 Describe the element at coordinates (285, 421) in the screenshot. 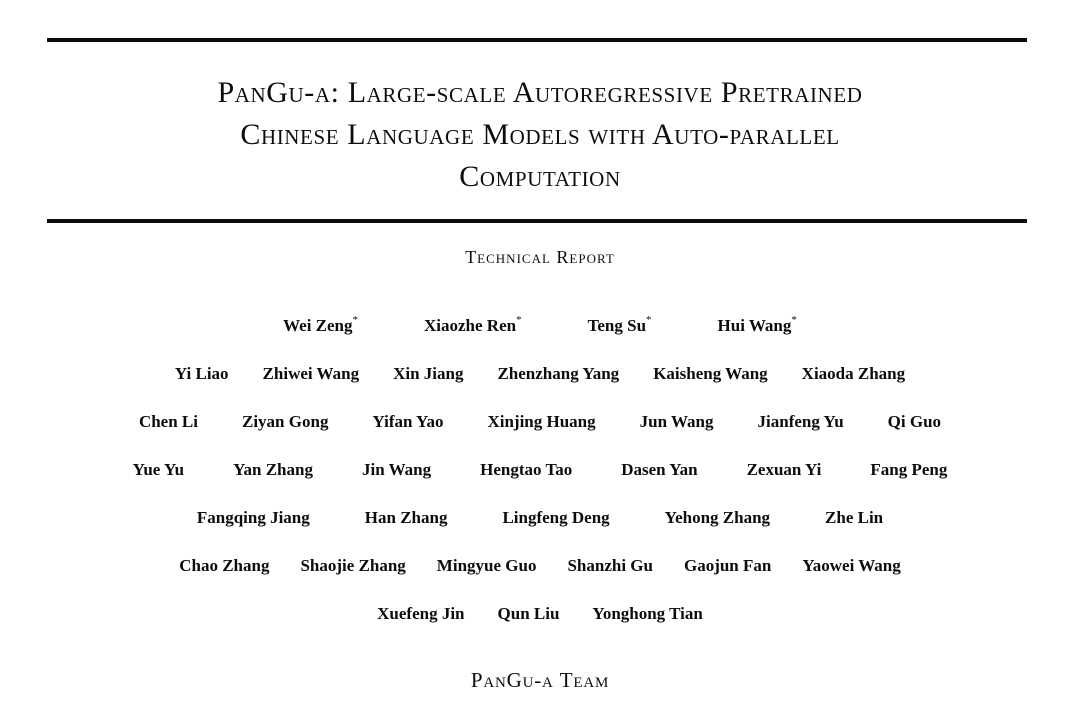

I see `author-name: Ziyan Gong` at that location.